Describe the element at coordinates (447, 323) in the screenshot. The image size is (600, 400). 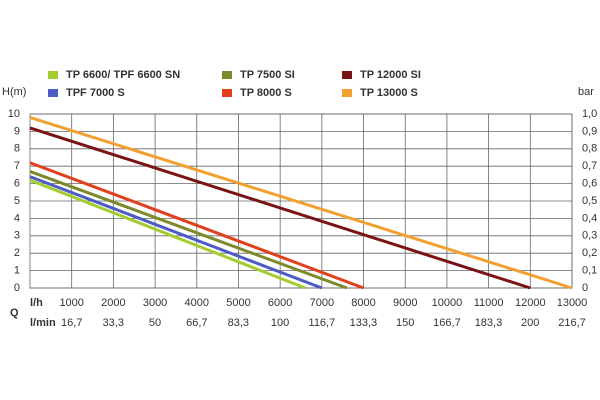
I see `x2-tick-label: 166,7` at that location.